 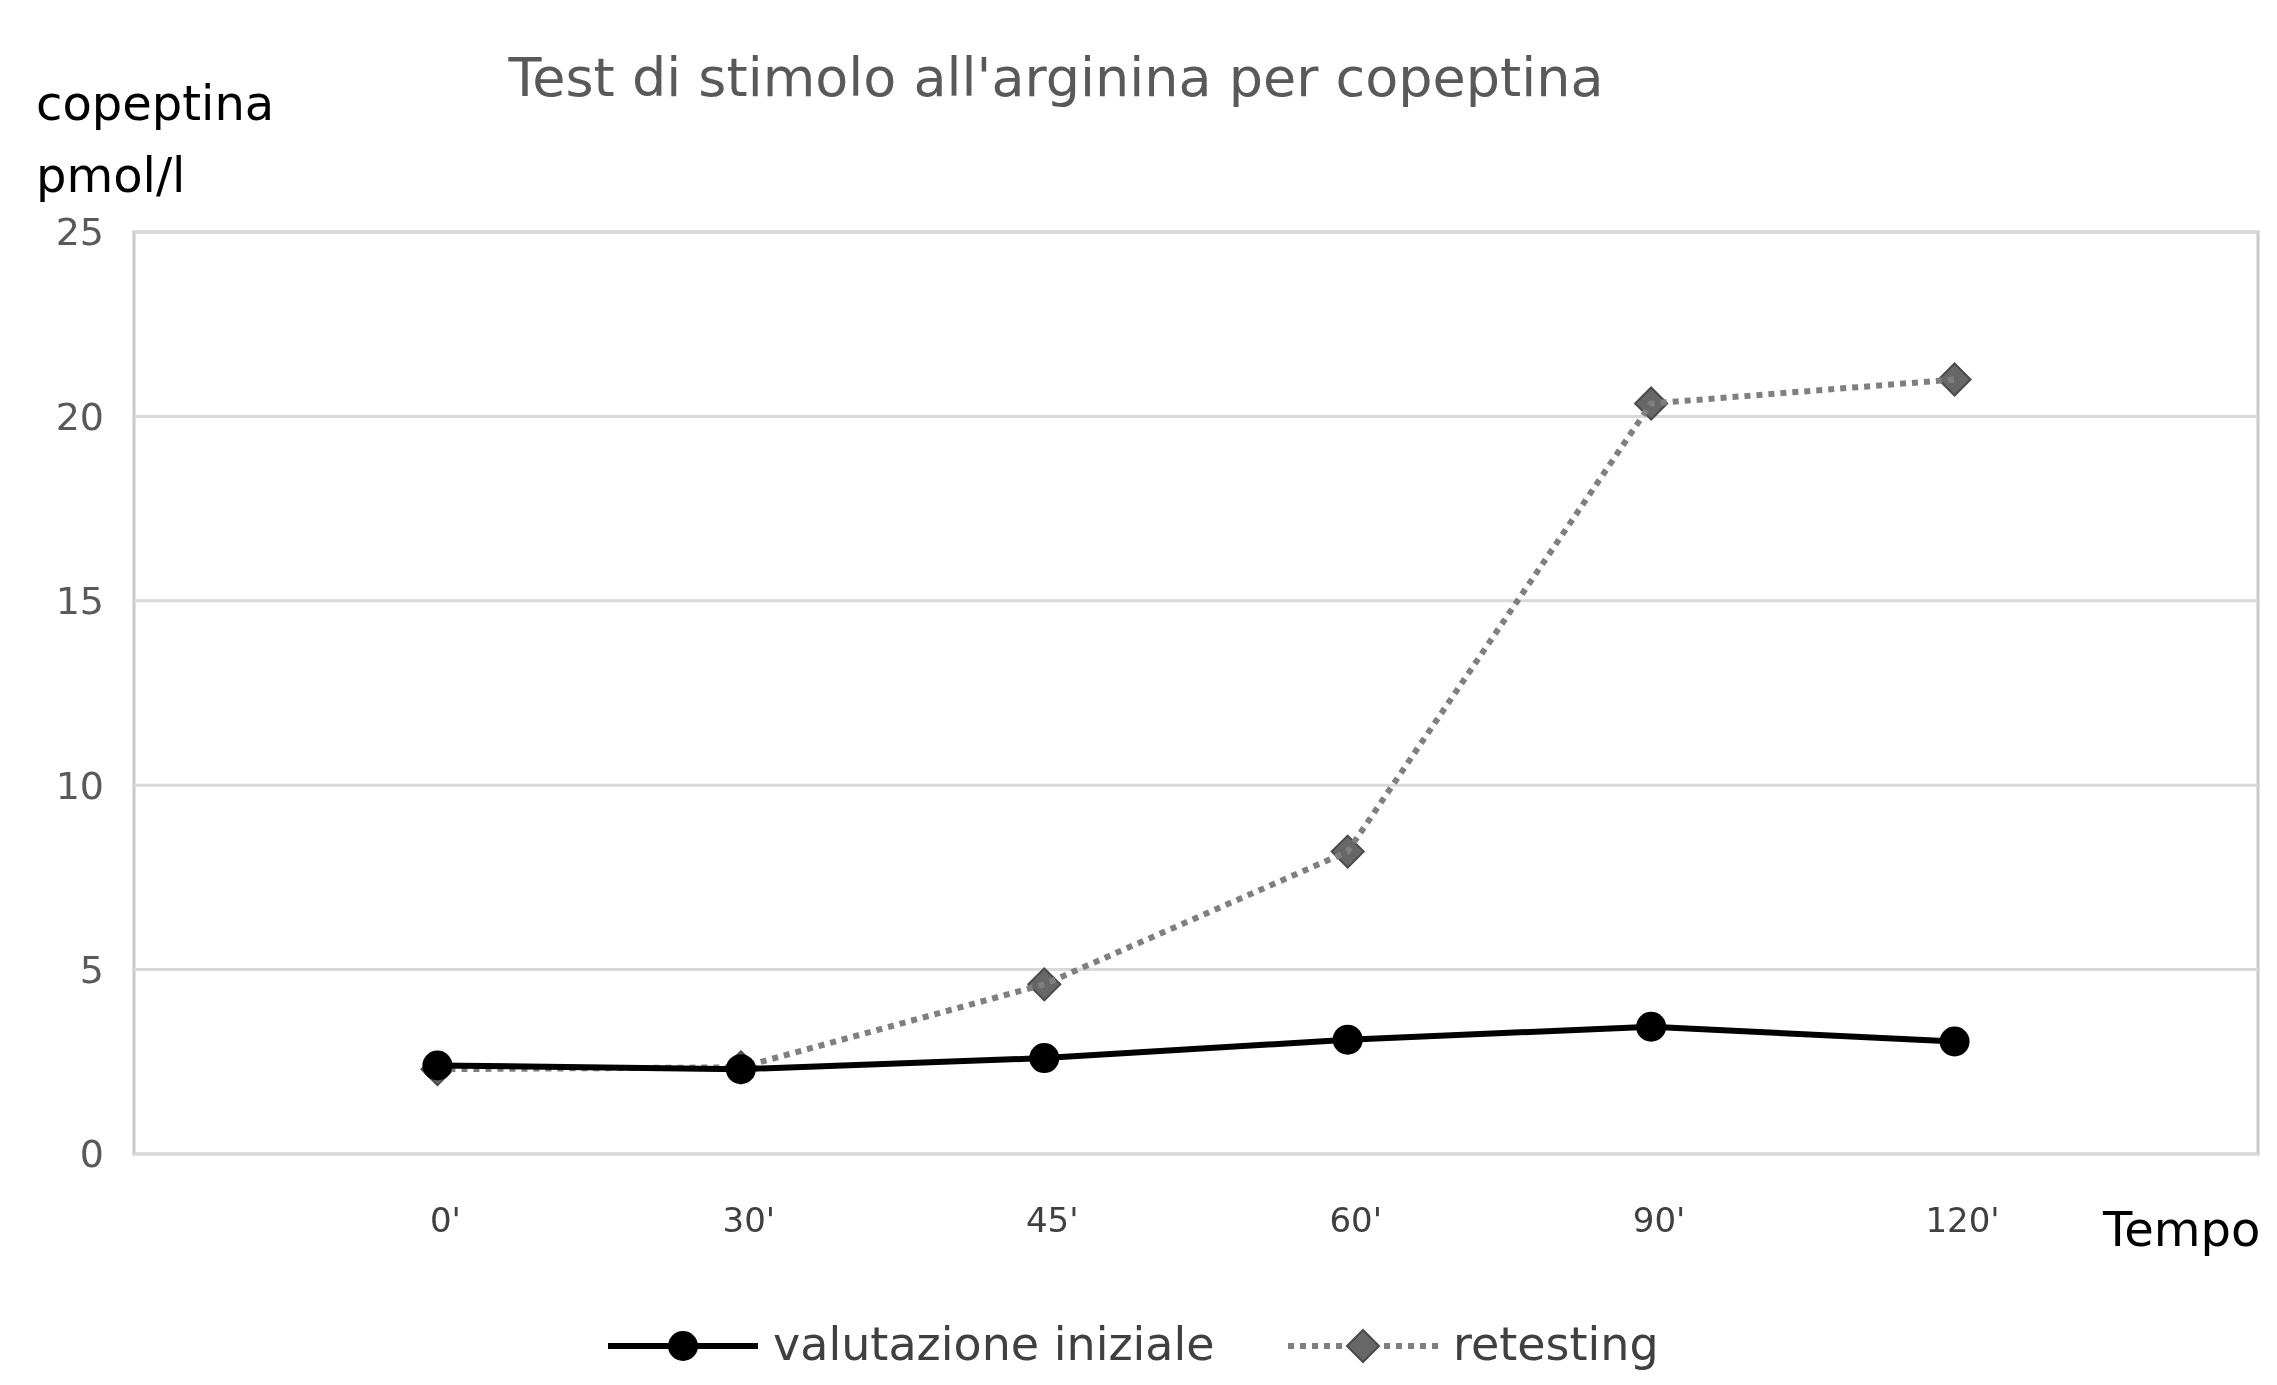 I want to click on x-tick-label: 60', so click(x=1356, y=1220).